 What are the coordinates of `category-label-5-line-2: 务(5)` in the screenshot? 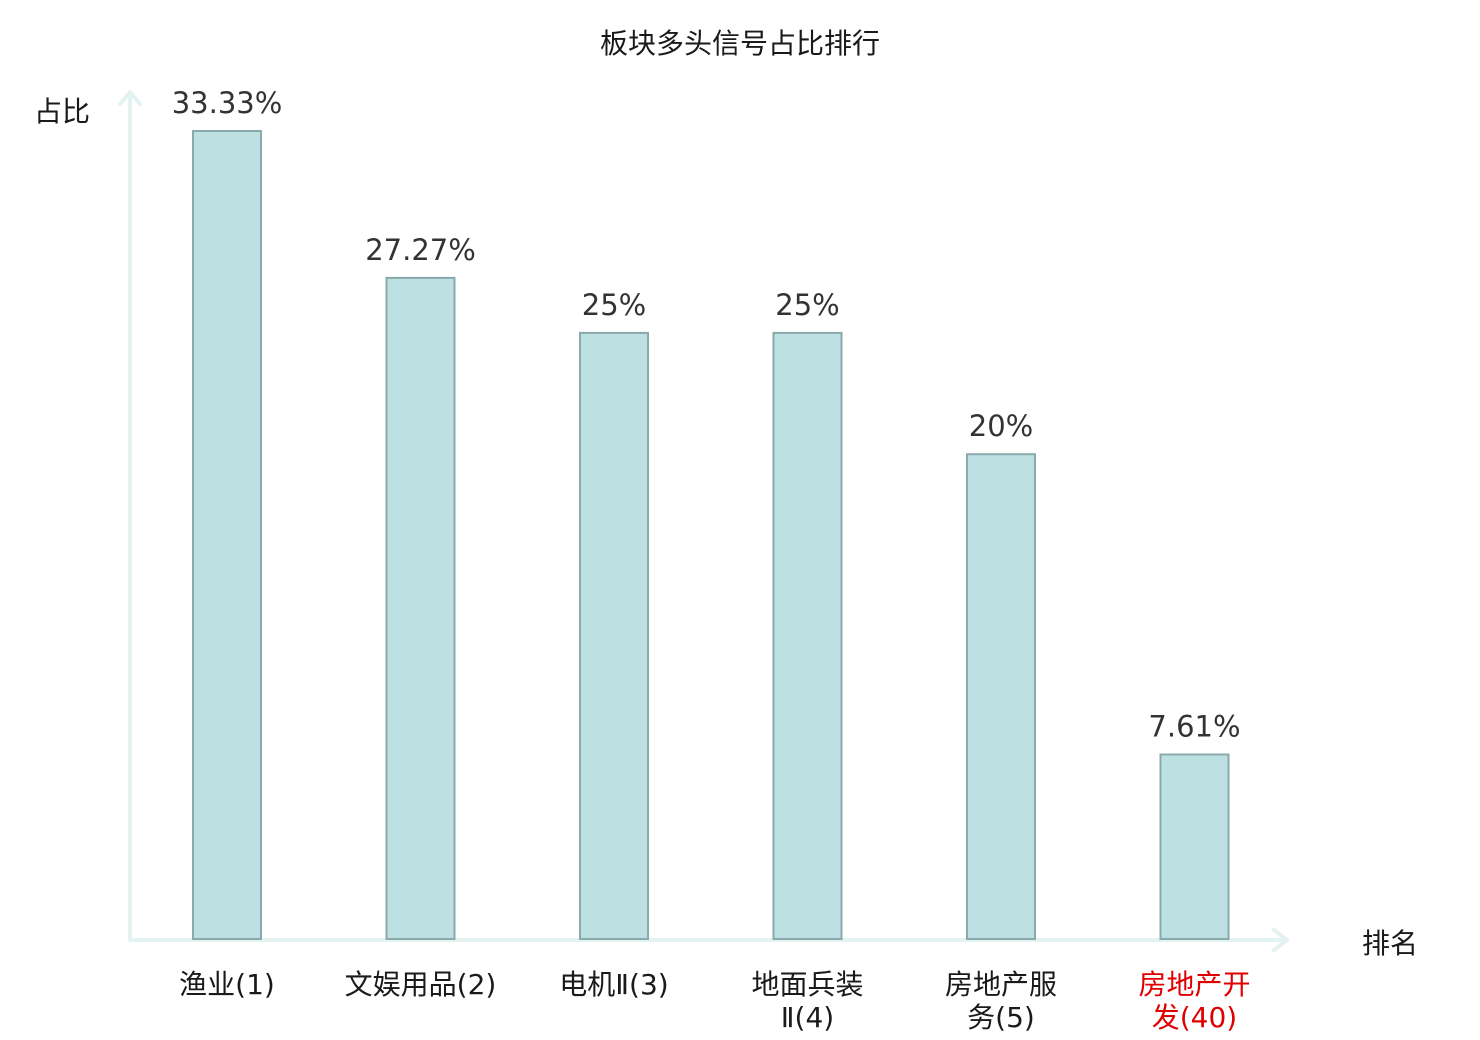 It's located at (1001, 1017).